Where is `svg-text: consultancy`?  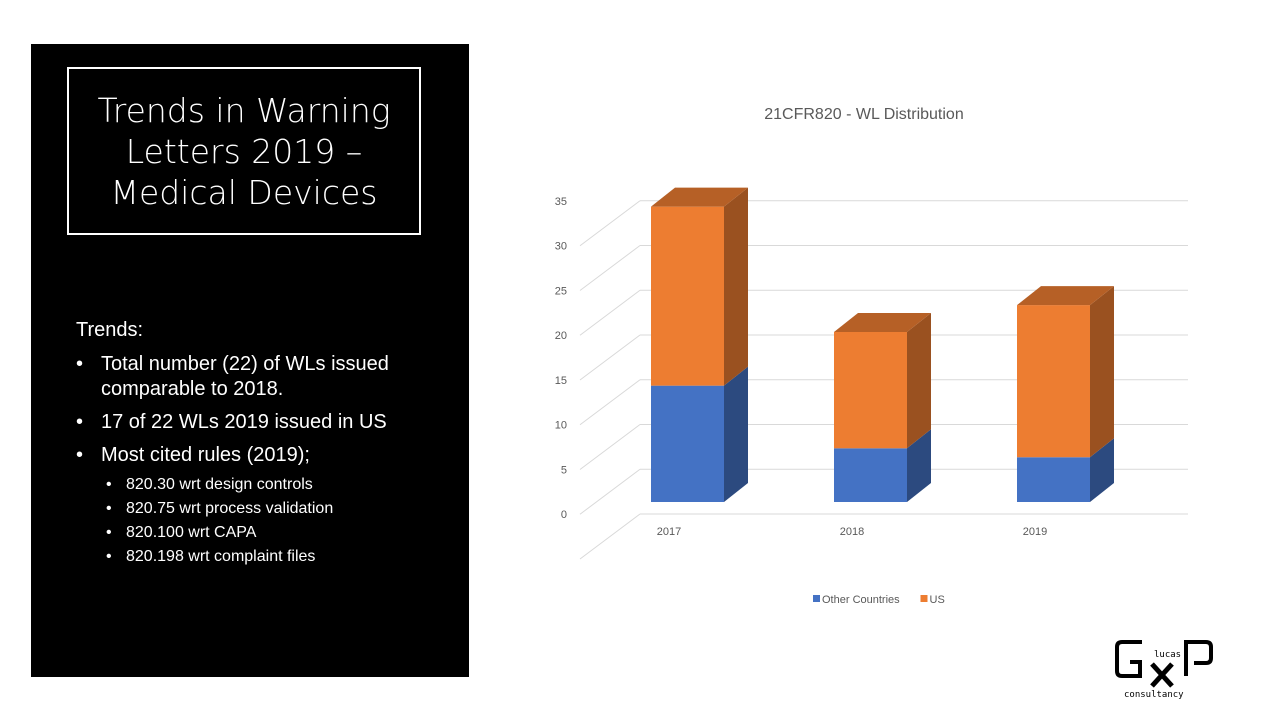 svg-text: consultancy is located at coordinates (1154, 695).